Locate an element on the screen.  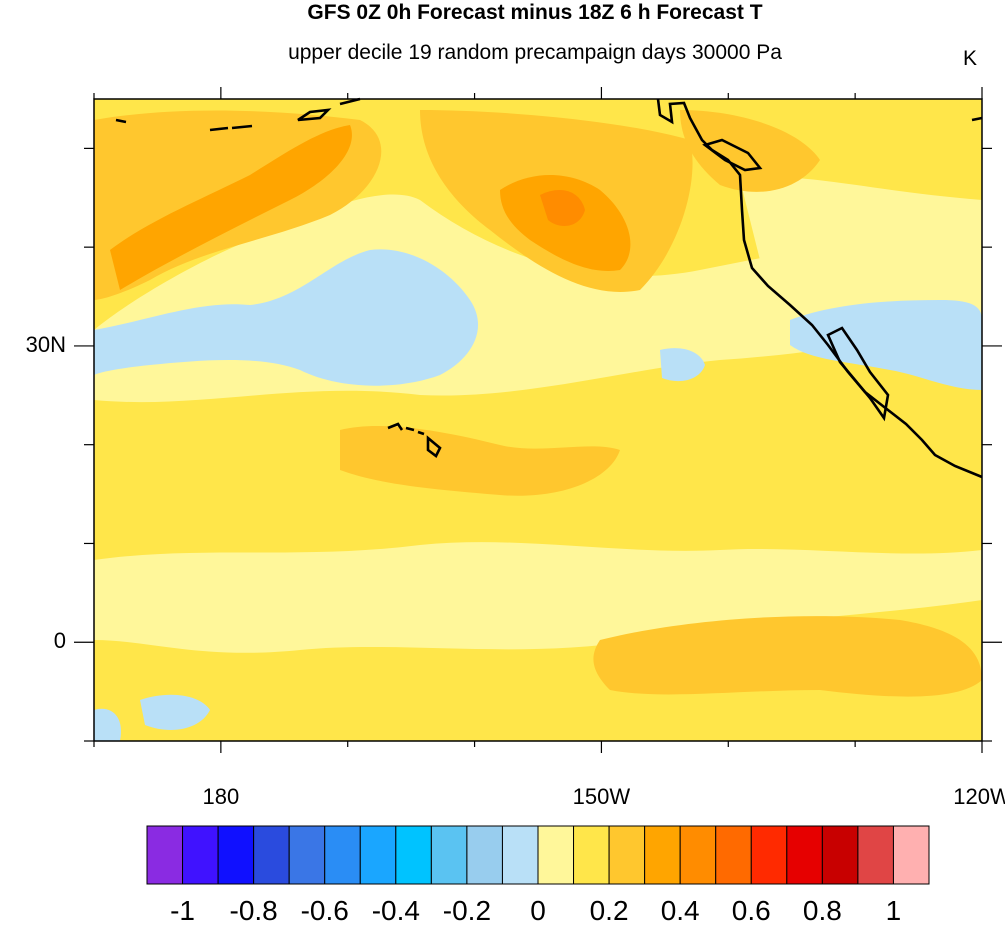
colorbar-tick-label: -0.4 is located at coordinates (395, 910).